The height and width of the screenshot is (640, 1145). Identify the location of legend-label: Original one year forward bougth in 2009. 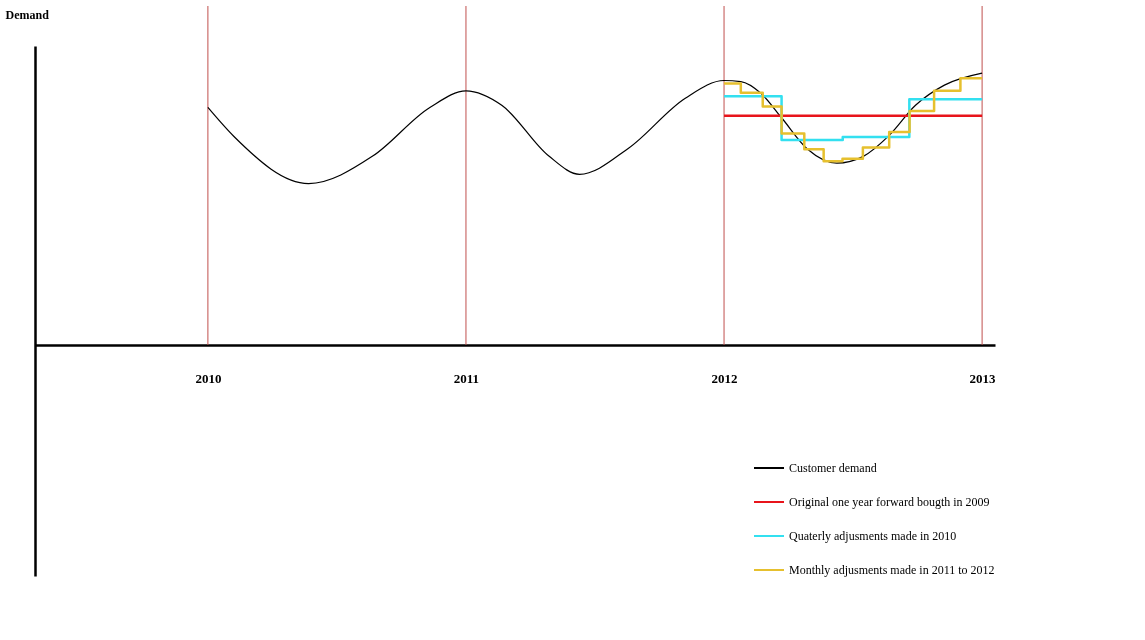
(889, 502).